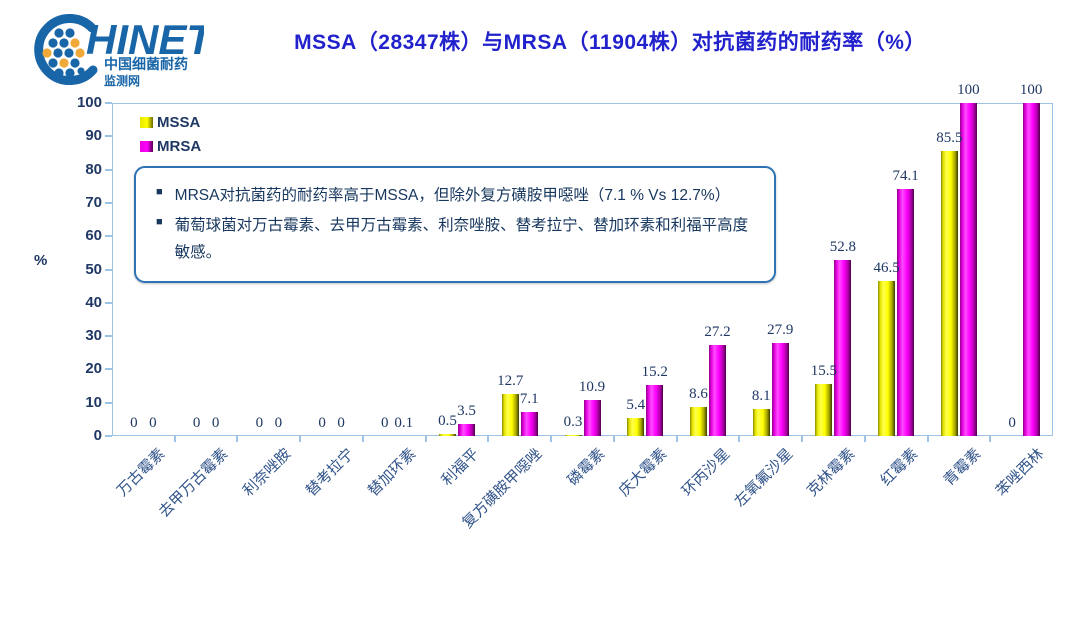 The width and height of the screenshot is (1080, 641). What do you see at coordinates (592, 387) in the screenshot?
I see `value-label-mrsa-磷霉素: 10.9` at bounding box center [592, 387].